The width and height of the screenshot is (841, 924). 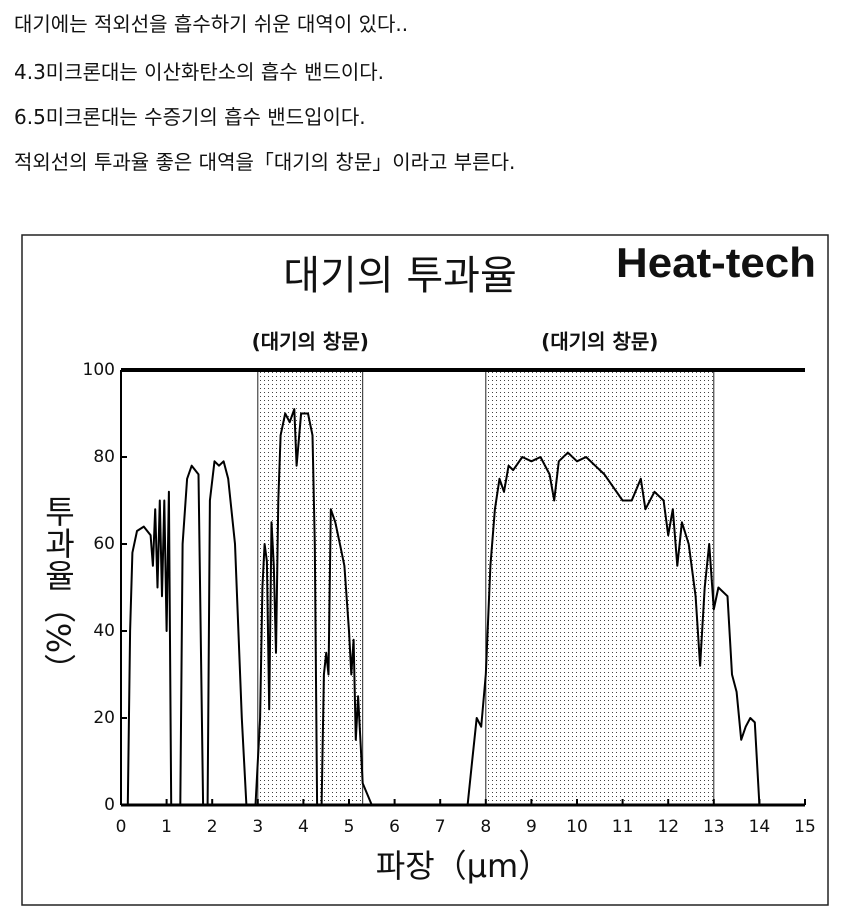 I want to click on x-tick-label: 6, so click(x=394, y=827).